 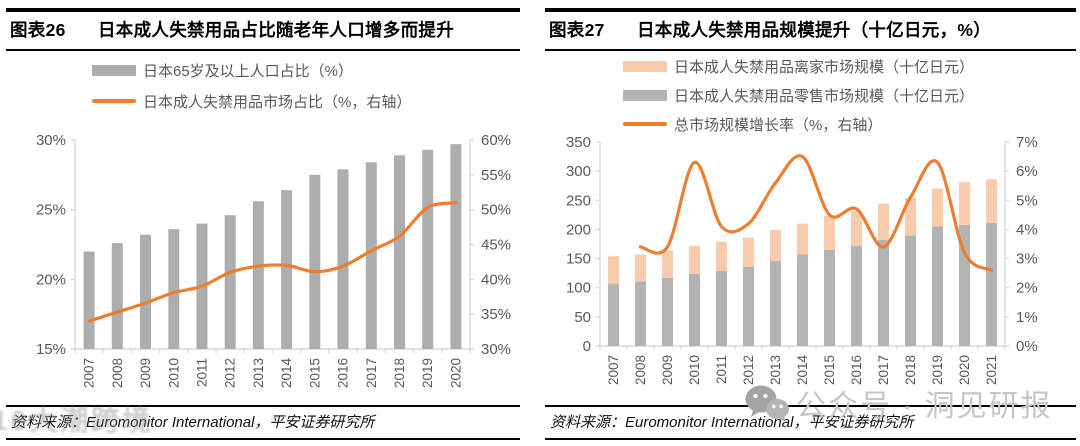 I want to click on x-tick-label: 2016, so click(x=856, y=370).